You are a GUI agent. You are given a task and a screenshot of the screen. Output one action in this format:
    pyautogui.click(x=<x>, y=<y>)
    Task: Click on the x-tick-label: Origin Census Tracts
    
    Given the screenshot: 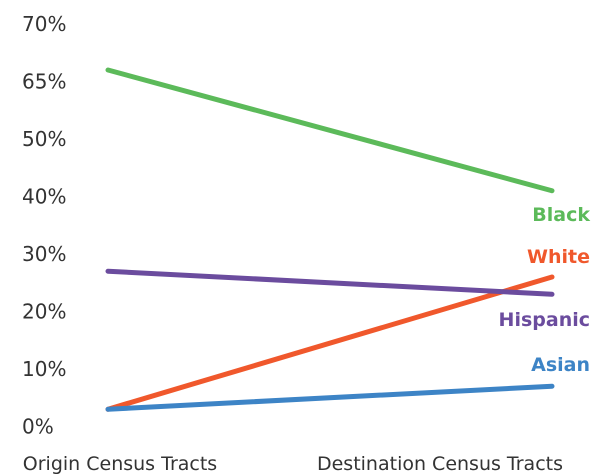 What is the action you would take?
    pyautogui.click(x=120, y=463)
    